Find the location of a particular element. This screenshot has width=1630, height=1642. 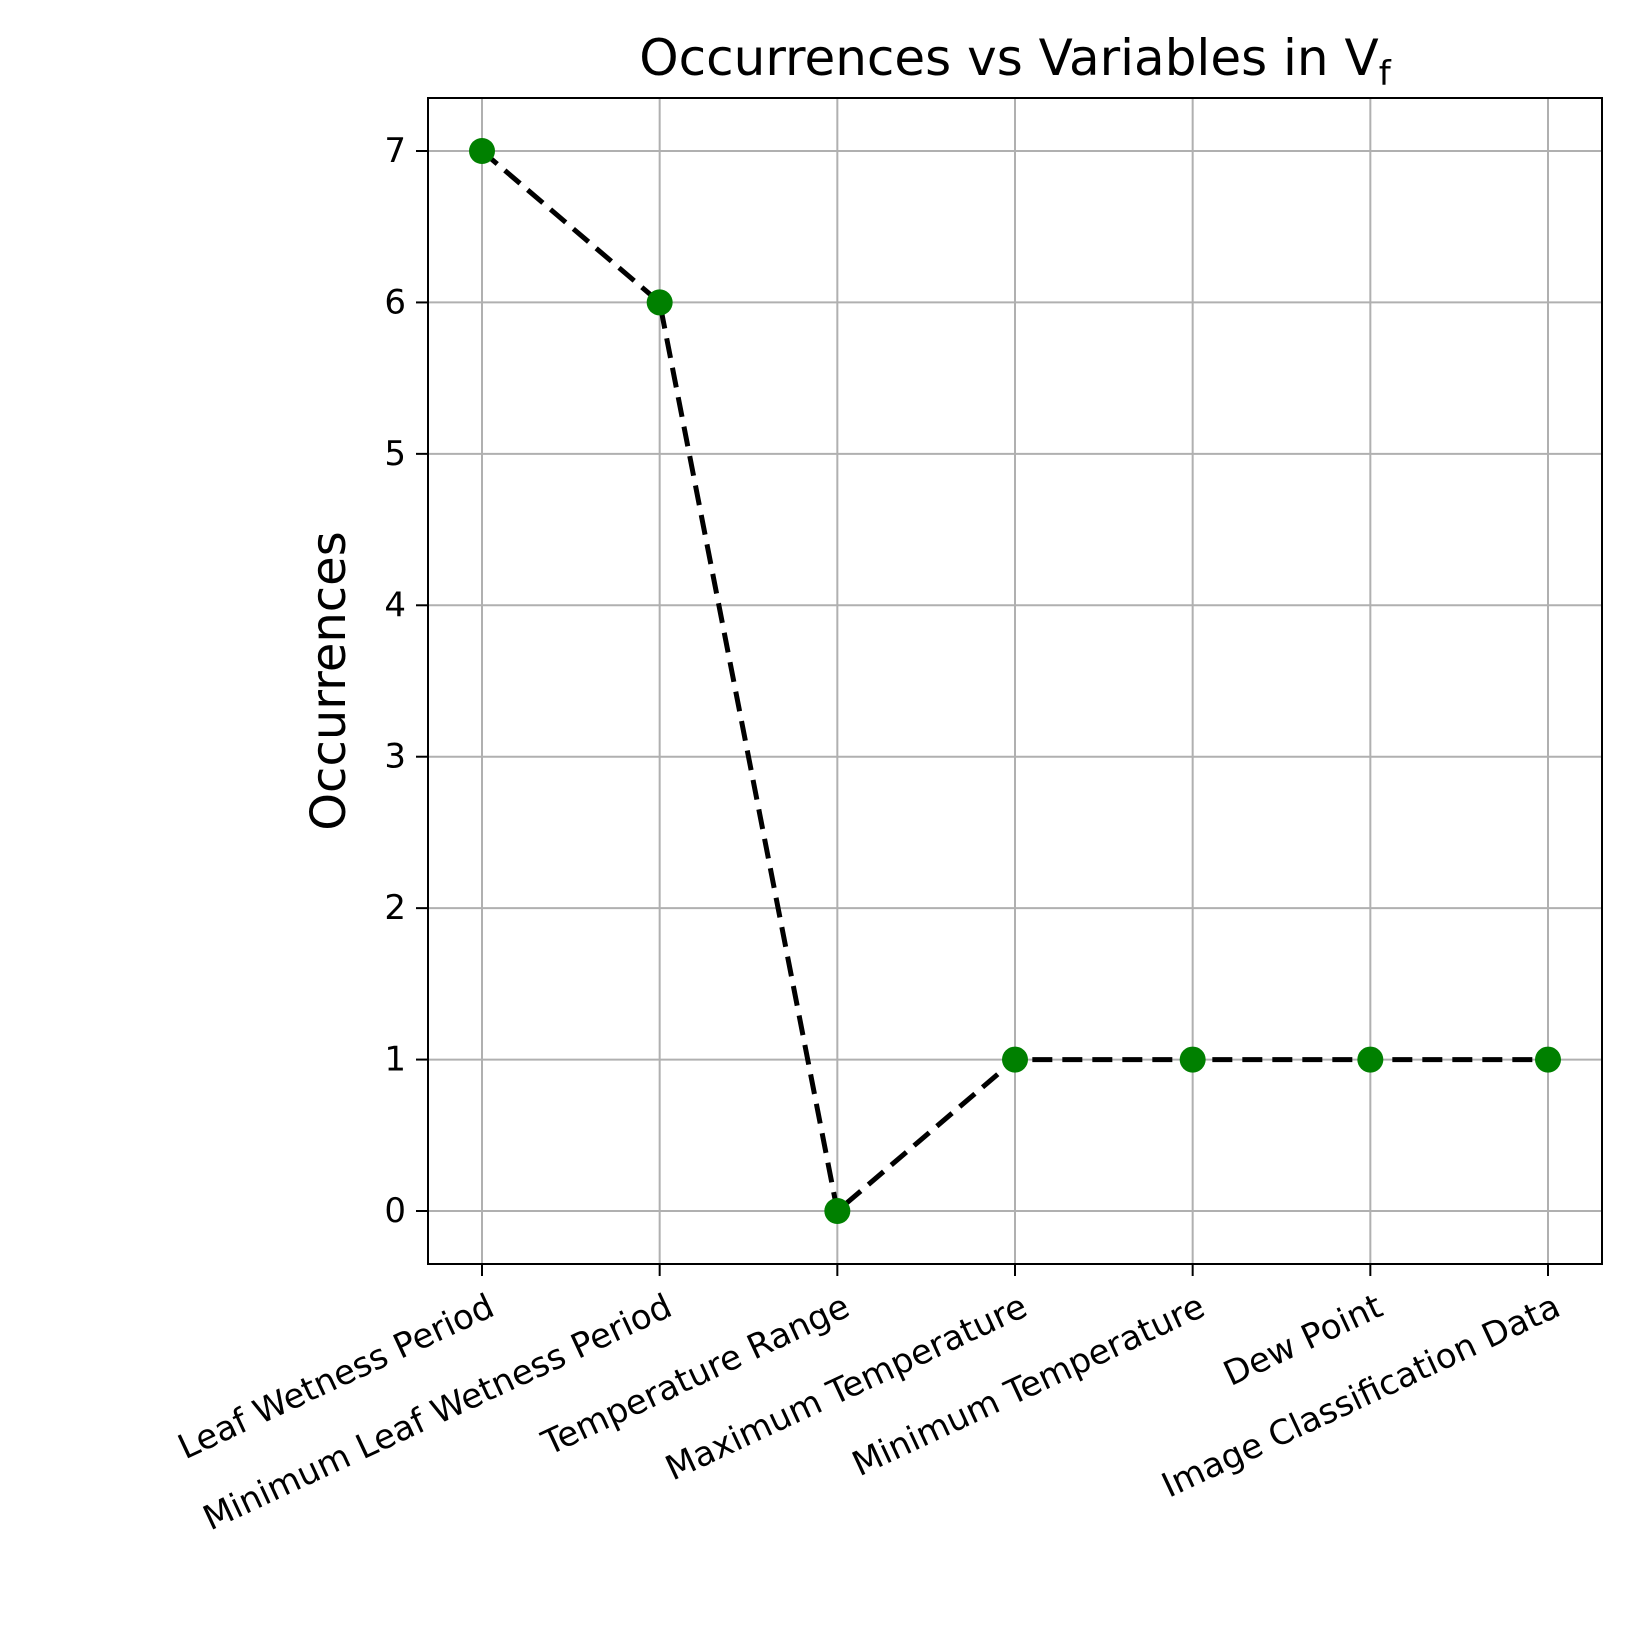

y-tick-label: 1 is located at coordinates (395, 1060).